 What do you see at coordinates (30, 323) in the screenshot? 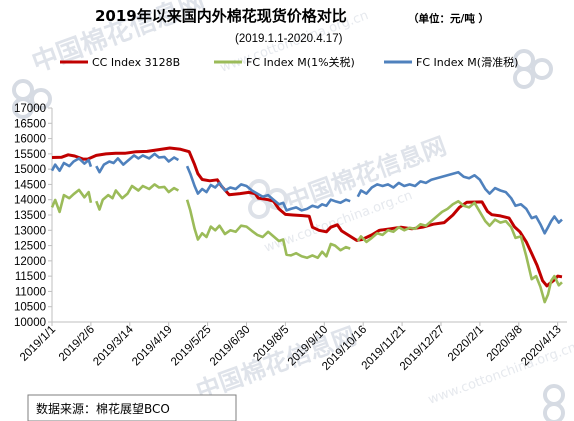
I see `y-tick-label: 10000` at bounding box center [30, 323].